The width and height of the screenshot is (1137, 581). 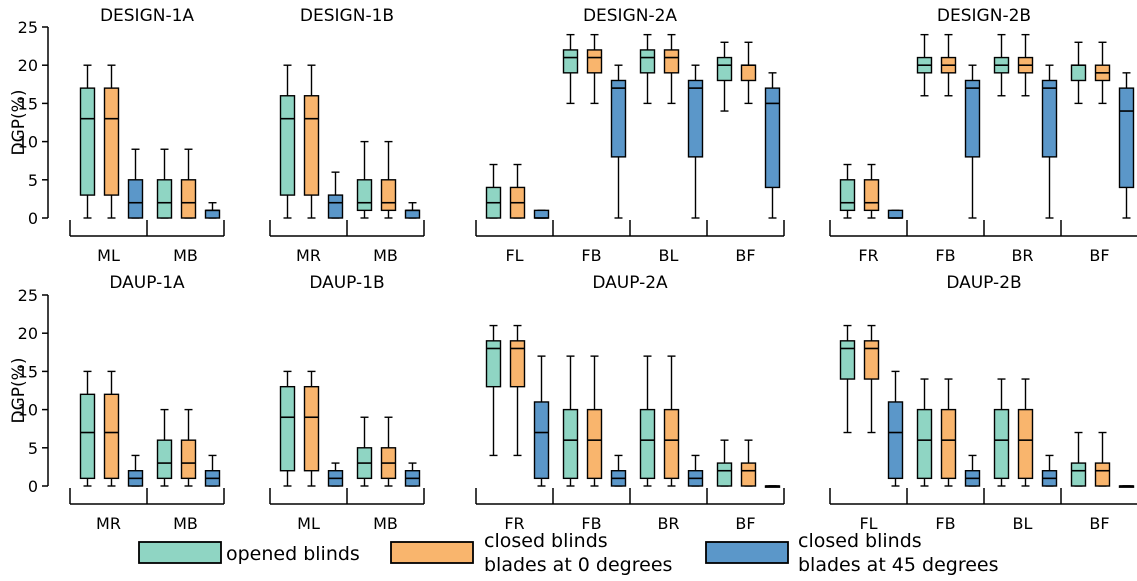 I want to click on legend-label: blades at 45 degrees, so click(x=898, y=565).